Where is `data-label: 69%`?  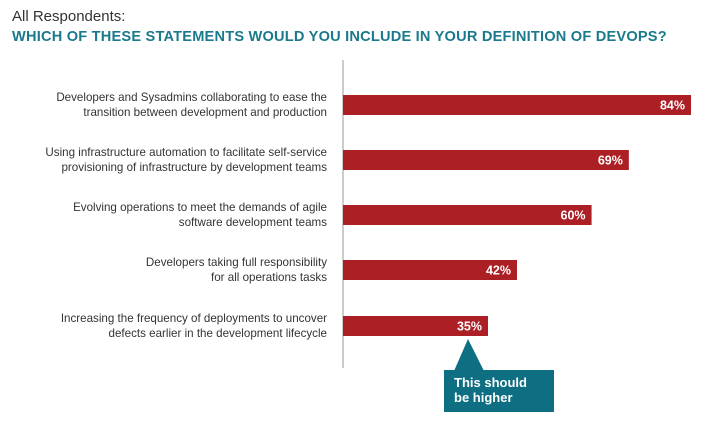 data-label: 69% is located at coordinates (610, 161).